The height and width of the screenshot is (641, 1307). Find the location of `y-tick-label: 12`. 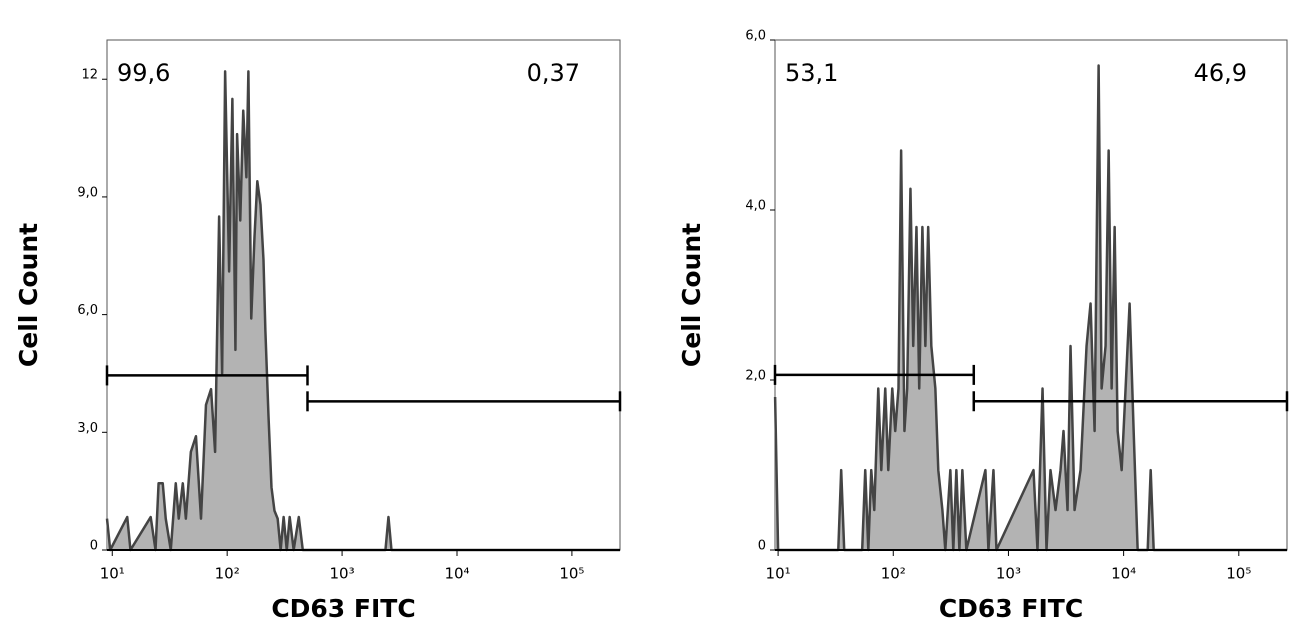

y-tick-label: 12 is located at coordinates (89, 75).